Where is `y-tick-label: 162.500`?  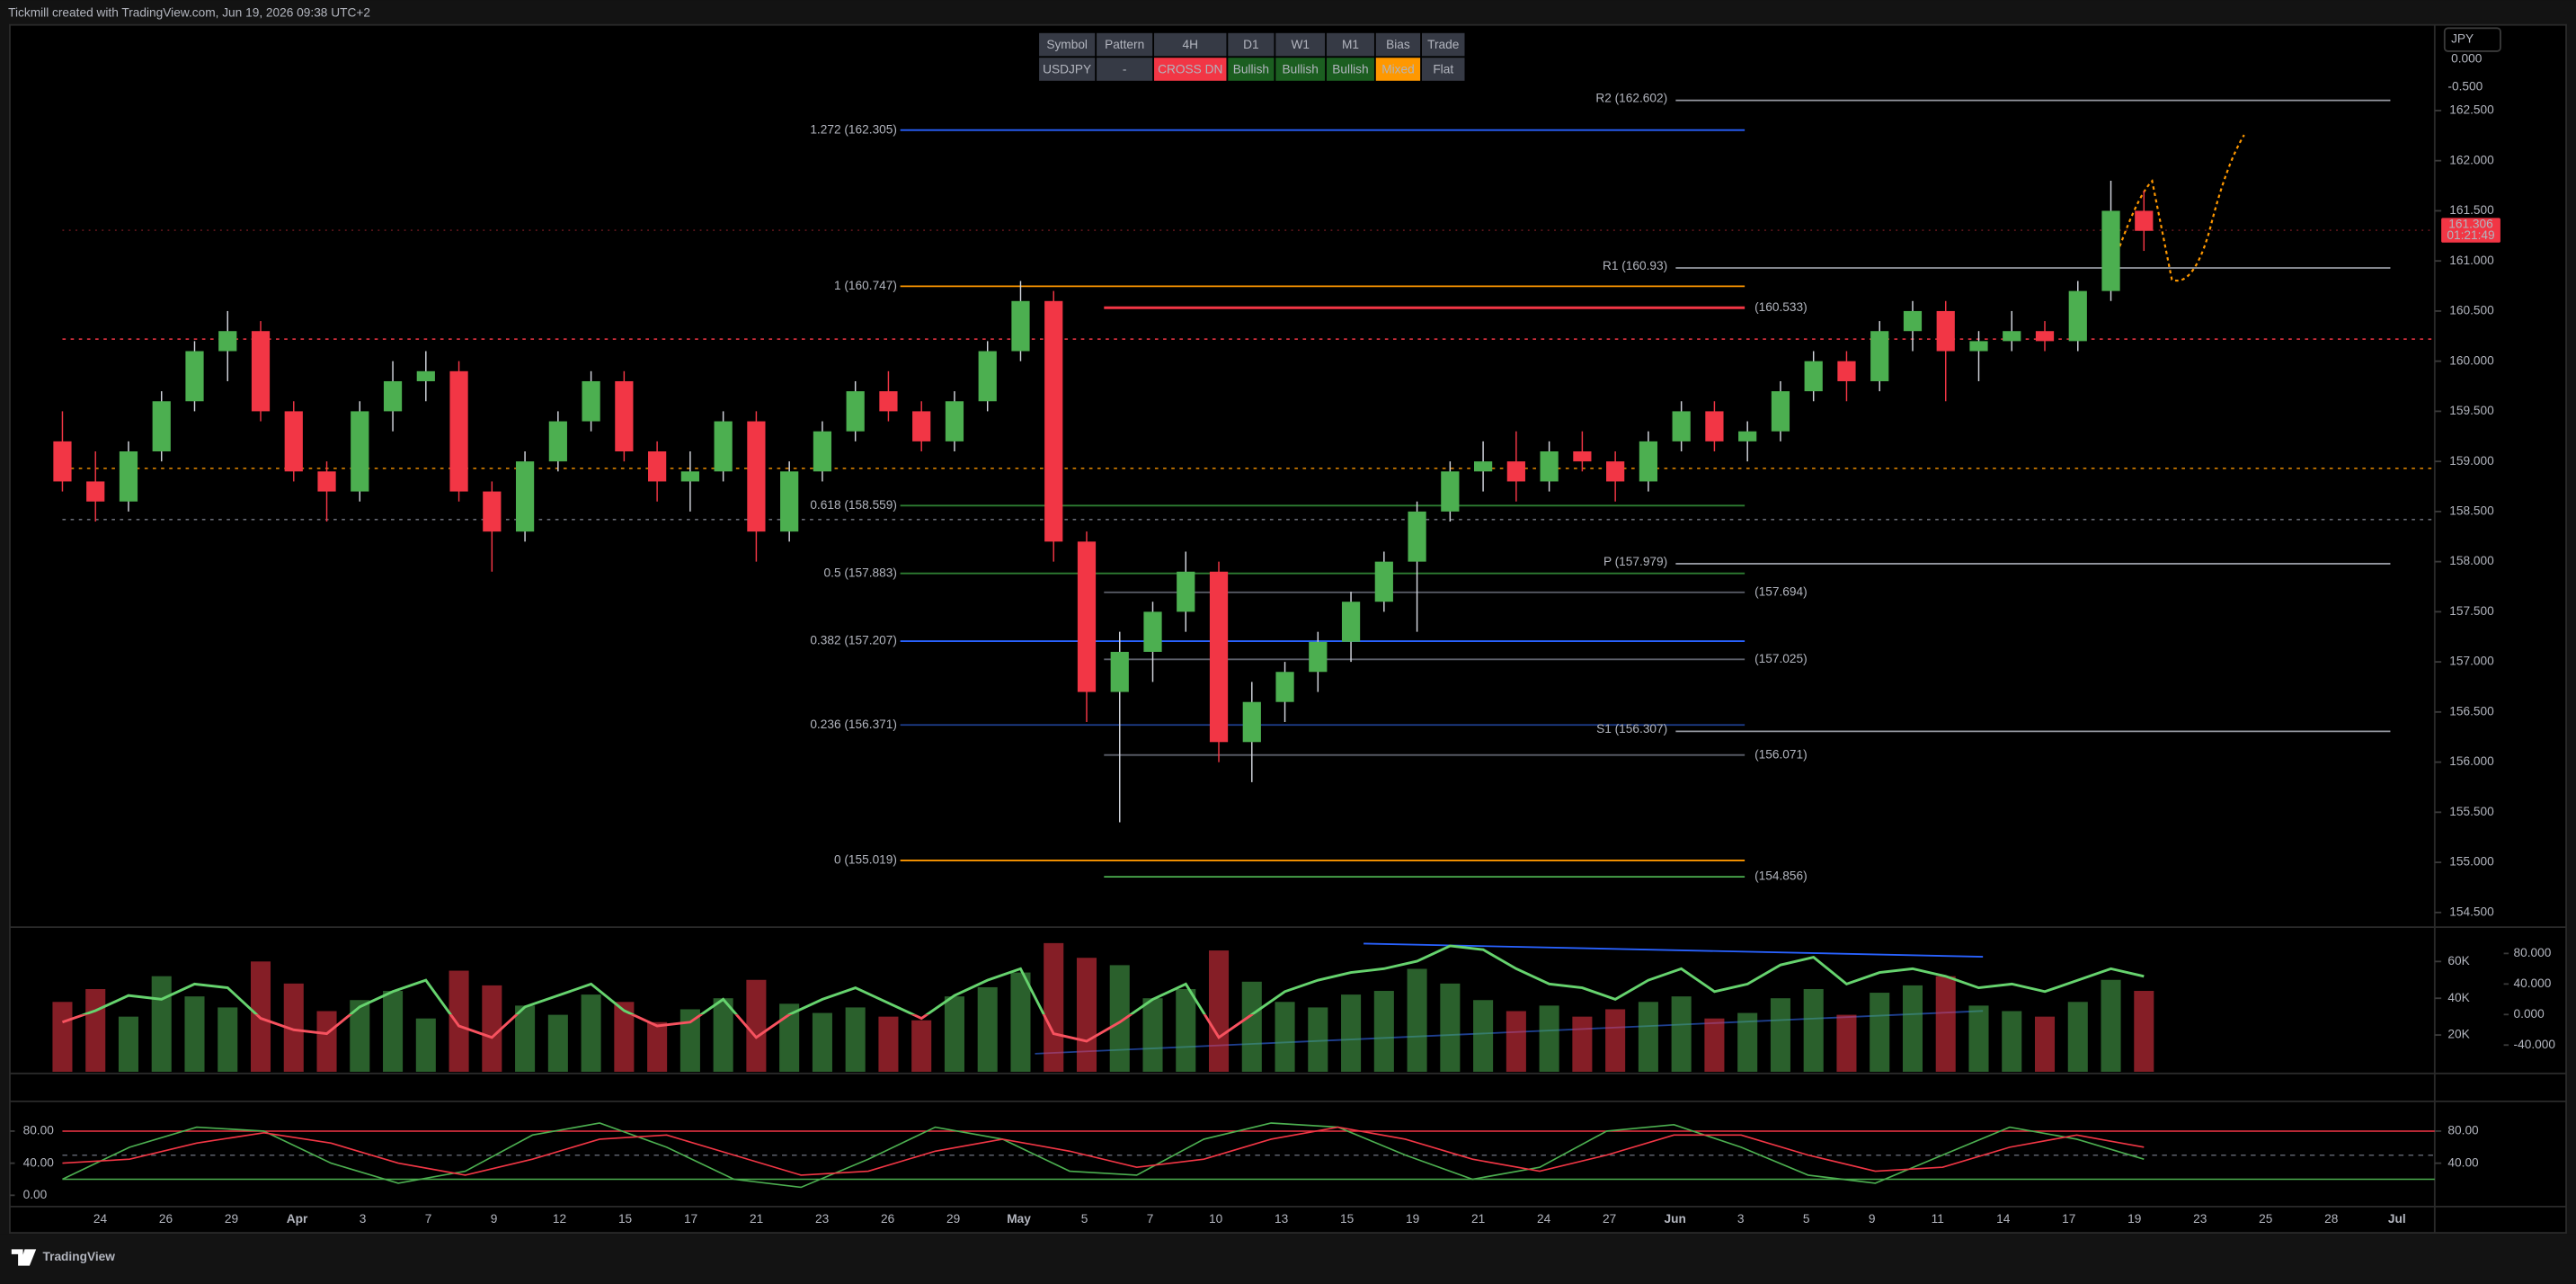 y-tick-label: 162.500 is located at coordinates (2471, 110).